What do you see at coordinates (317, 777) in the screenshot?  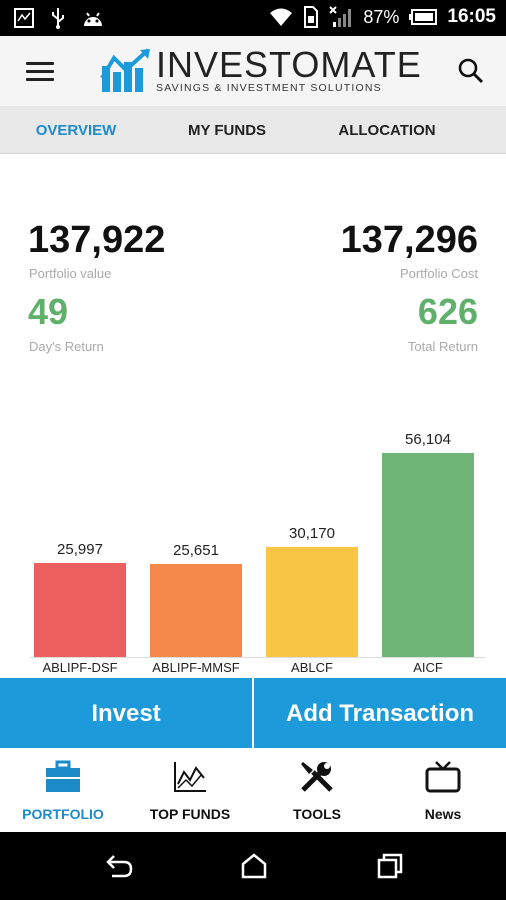 I see `tools-icon` at bounding box center [317, 777].